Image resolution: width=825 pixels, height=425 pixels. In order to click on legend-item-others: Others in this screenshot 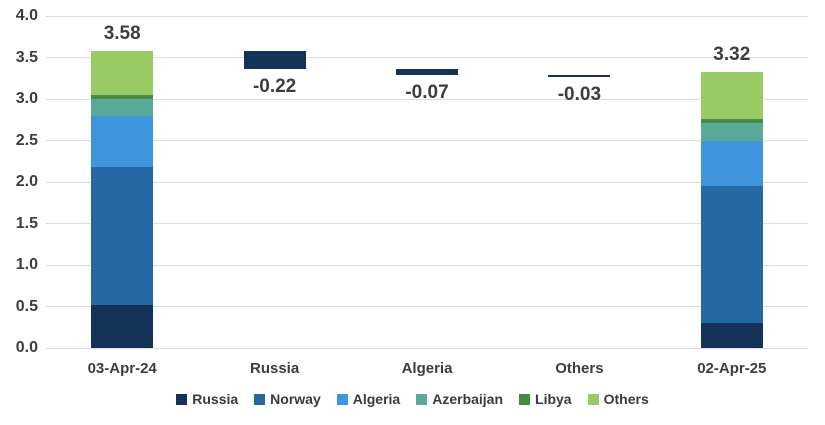, I will do `click(618, 399)`.